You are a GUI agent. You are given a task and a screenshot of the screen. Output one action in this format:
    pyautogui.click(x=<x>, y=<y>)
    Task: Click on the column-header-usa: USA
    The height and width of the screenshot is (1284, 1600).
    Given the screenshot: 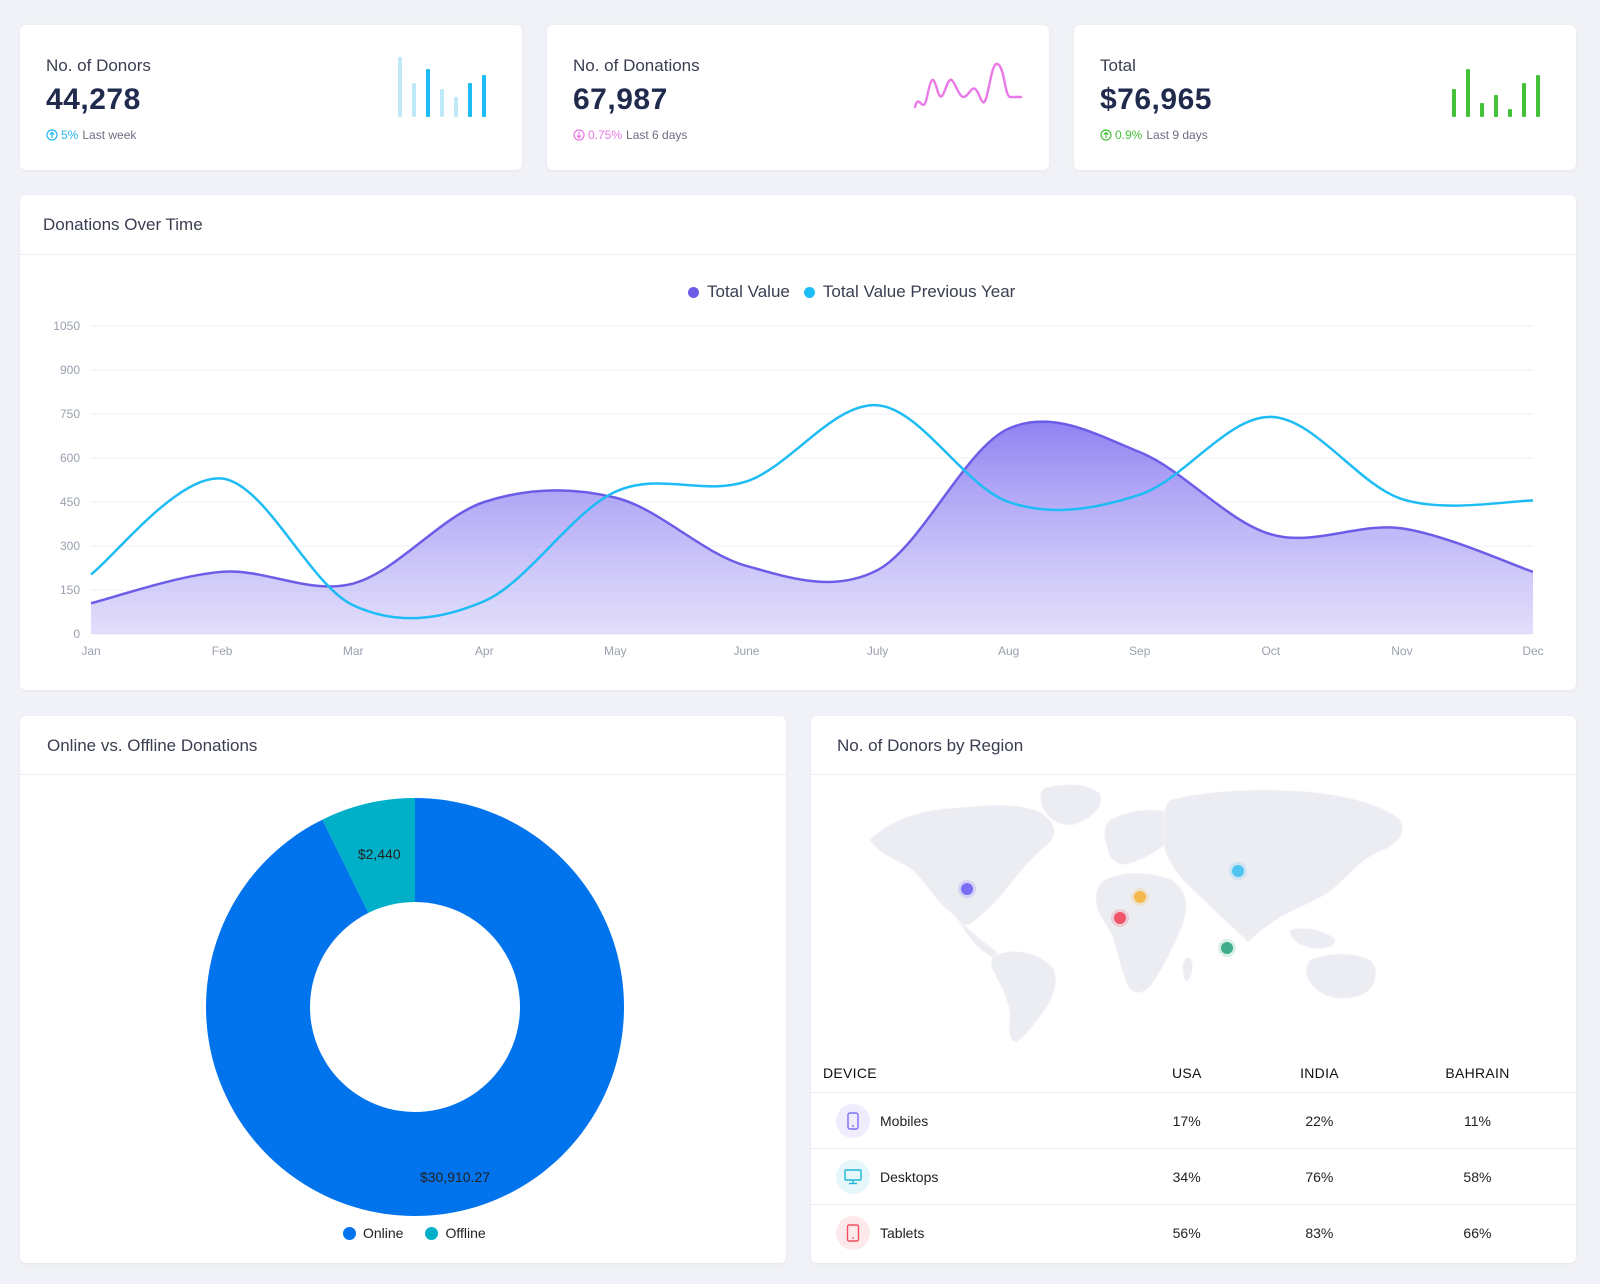 What is the action you would take?
    pyautogui.click(x=1186, y=1073)
    